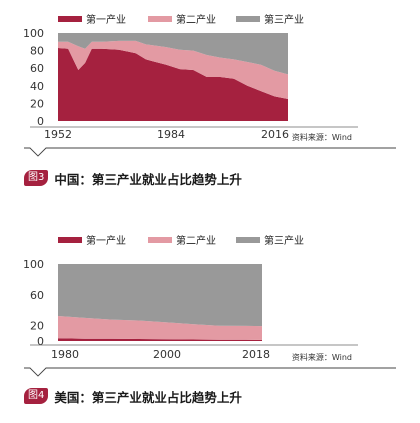 This screenshot has width=420, height=423. Describe the element at coordinates (148, 179) in the screenshot. I see `figure-3-title: 中国：第三产业就业占比趋势上升` at that location.